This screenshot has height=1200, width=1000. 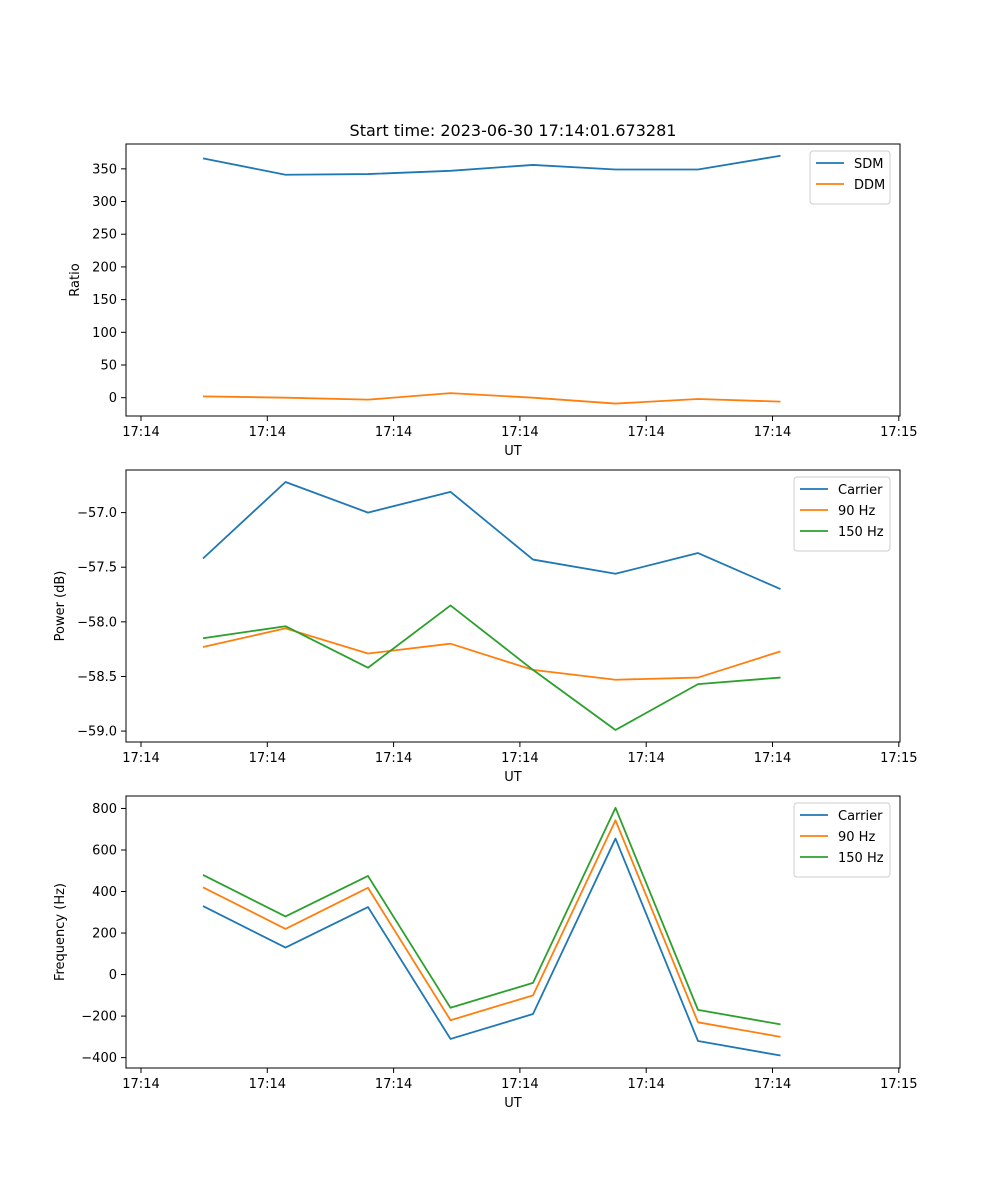 I want to click on y-axis-label: Frequency (Hz), so click(x=60, y=932).